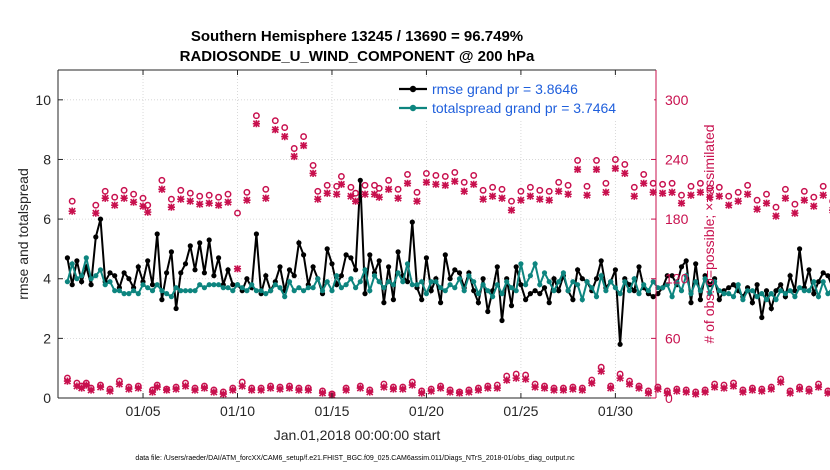 The height and width of the screenshot is (470, 830). Describe the element at coordinates (47, 159) in the screenshot. I see `y-tick-label: 8` at that location.